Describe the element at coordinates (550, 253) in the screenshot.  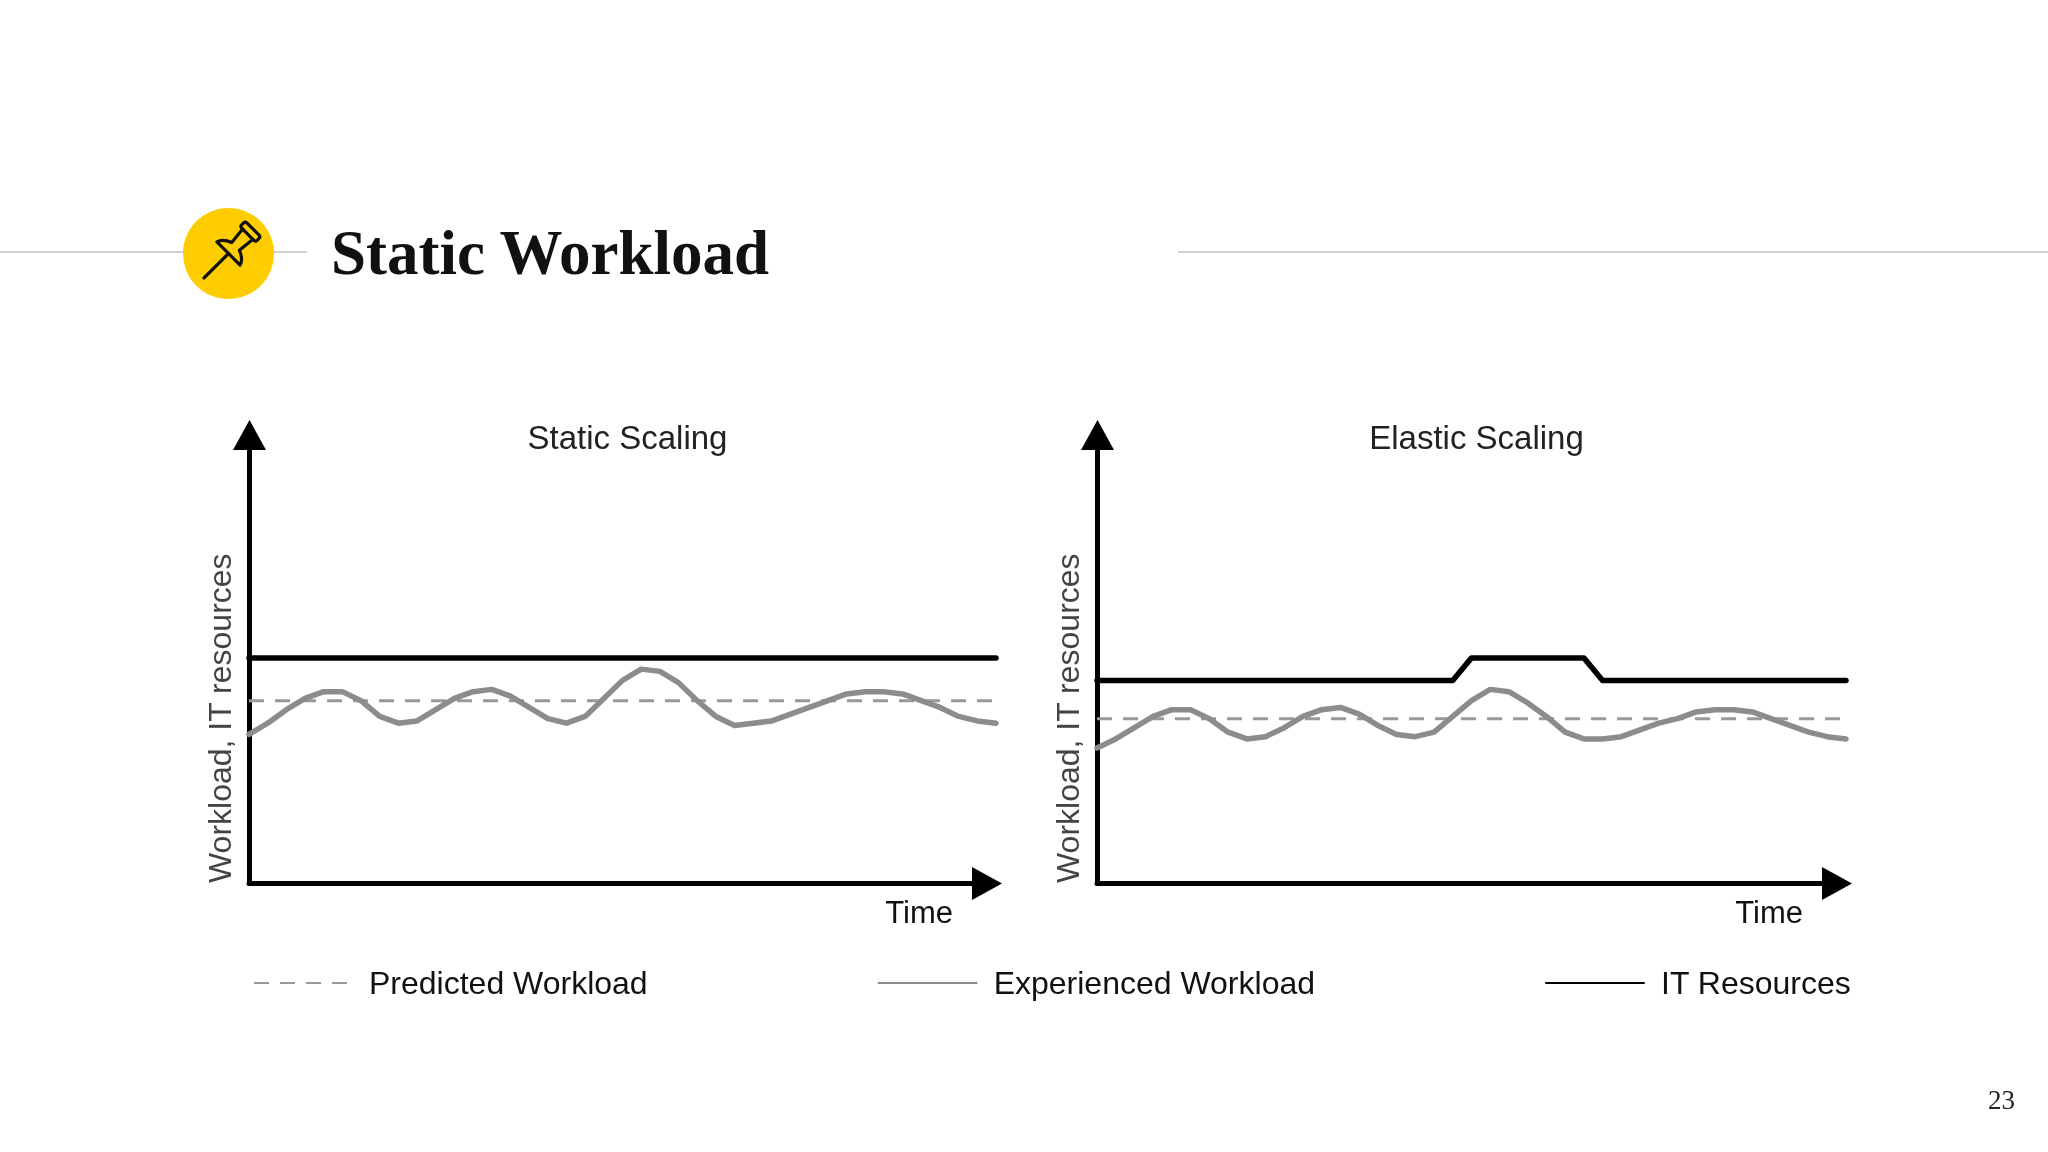
I see `text: Static Workload` at that location.